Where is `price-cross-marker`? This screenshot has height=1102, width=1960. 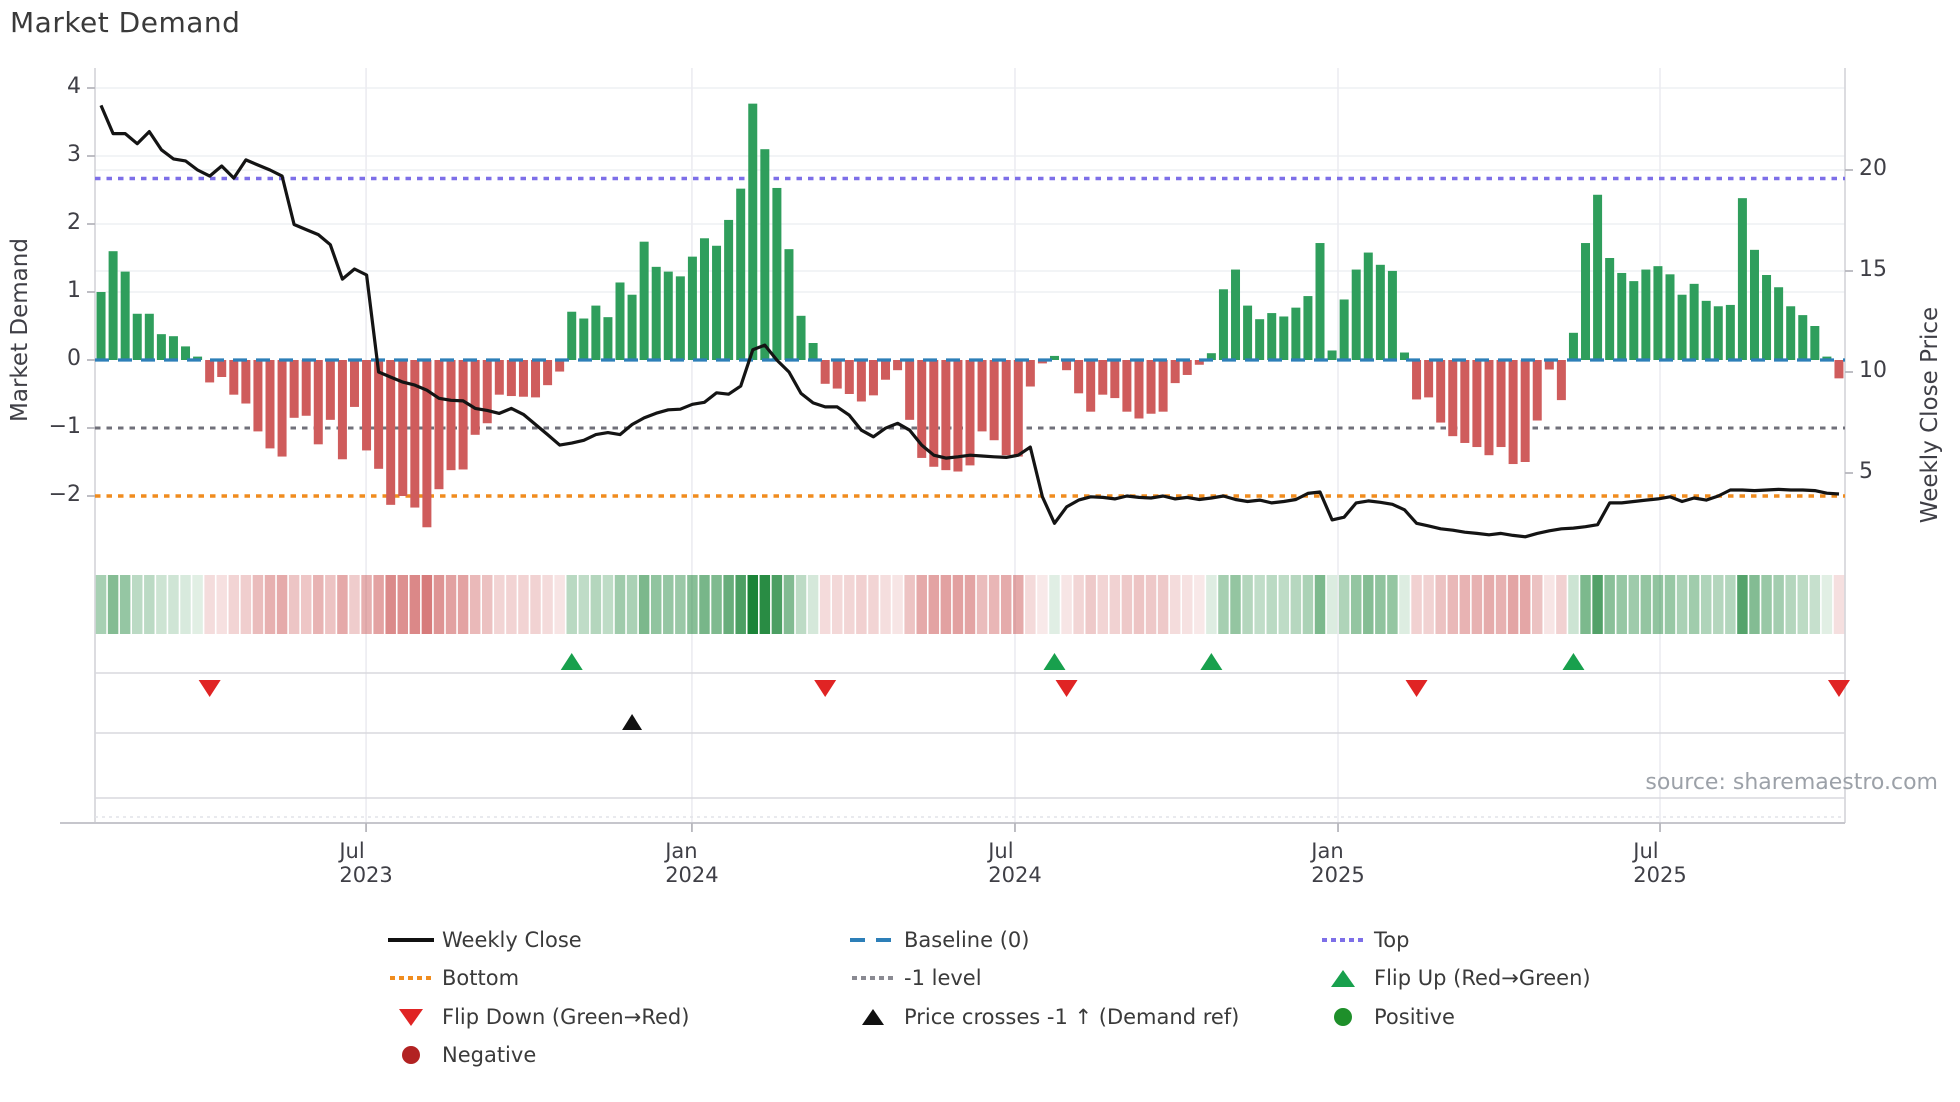 price-cross-marker is located at coordinates (632, 722).